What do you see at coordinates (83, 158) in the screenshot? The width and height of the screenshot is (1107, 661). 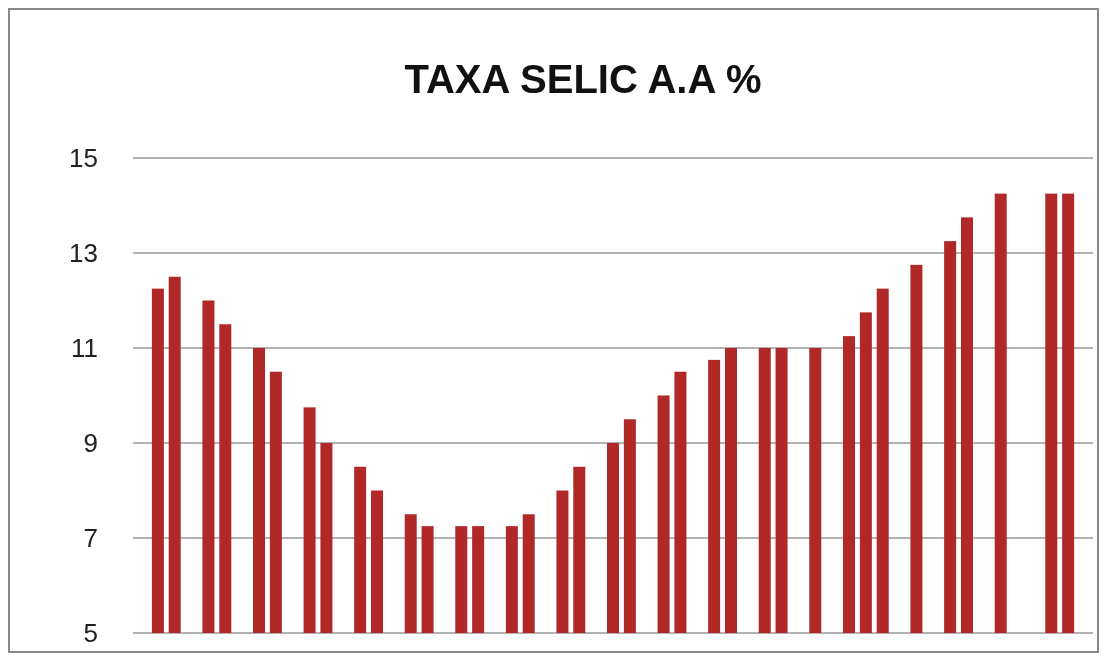 I see `y-tick-label: 15` at bounding box center [83, 158].